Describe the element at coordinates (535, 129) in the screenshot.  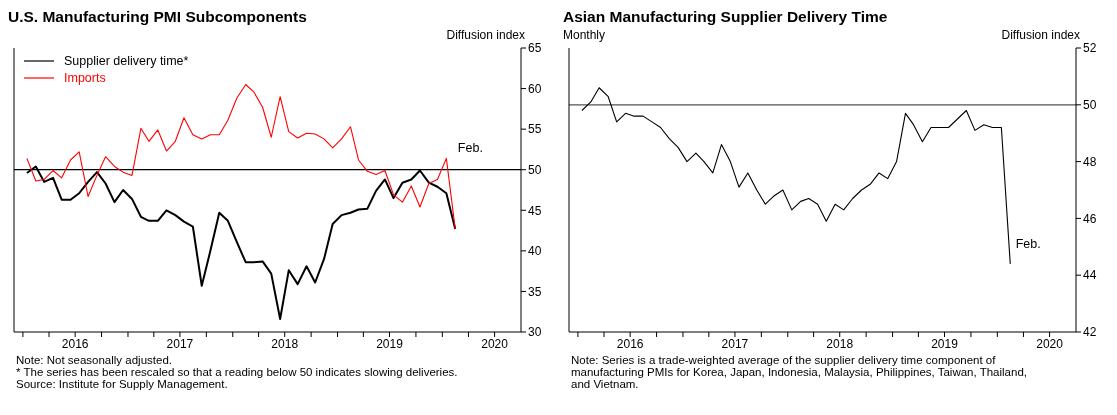
I see `y-tick-label: 55` at that location.